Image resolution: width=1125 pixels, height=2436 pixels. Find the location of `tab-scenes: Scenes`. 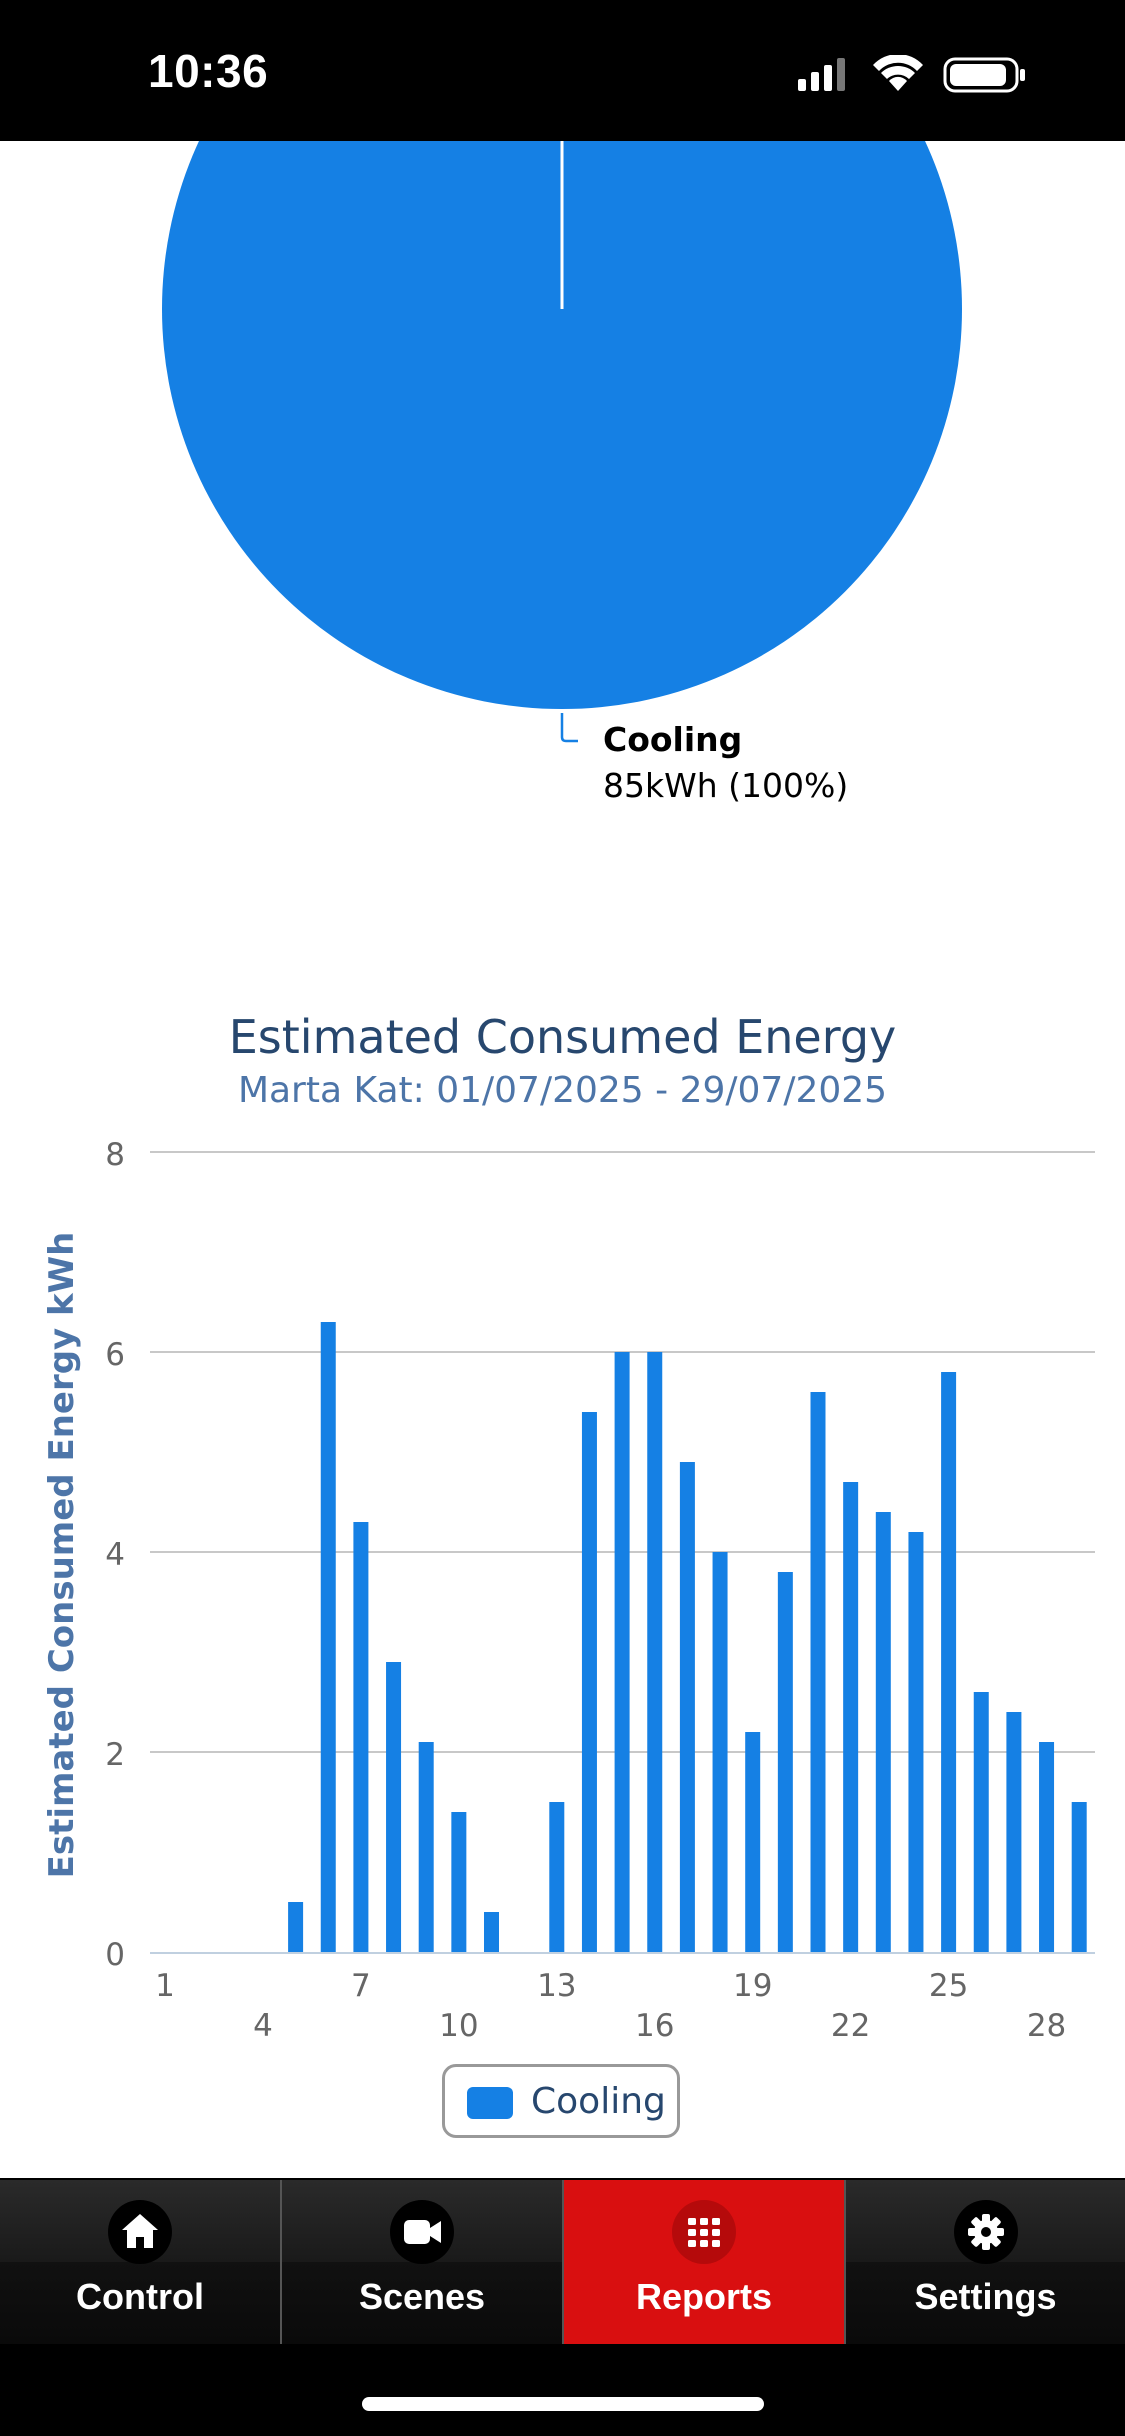

tab-scenes: Scenes is located at coordinates (423, 2262).